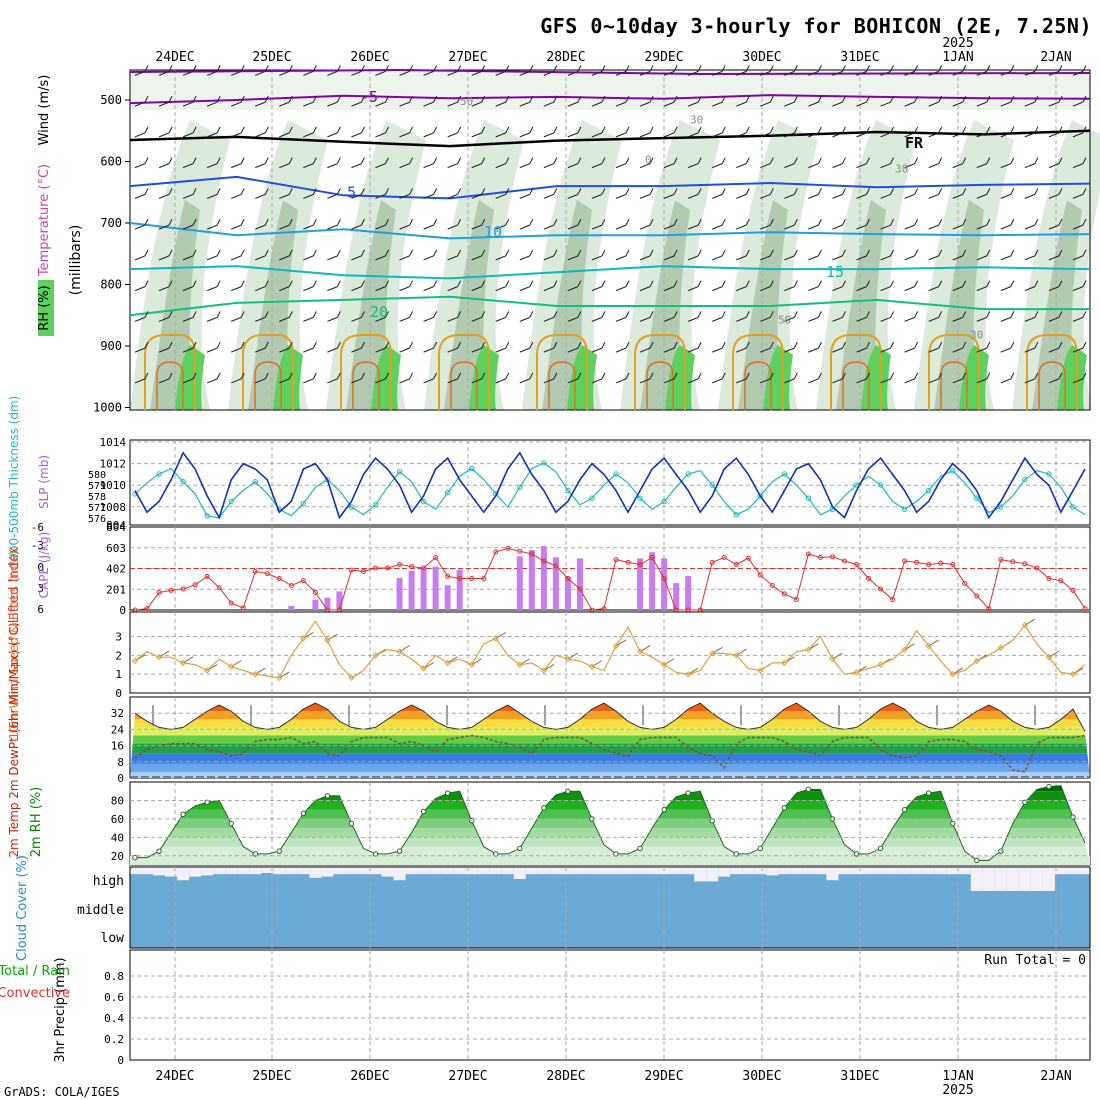 This screenshot has height=1100, width=1100. What do you see at coordinates (696, 119) in the screenshot?
I see `contour-label: 30` at bounding box center [696, 119].